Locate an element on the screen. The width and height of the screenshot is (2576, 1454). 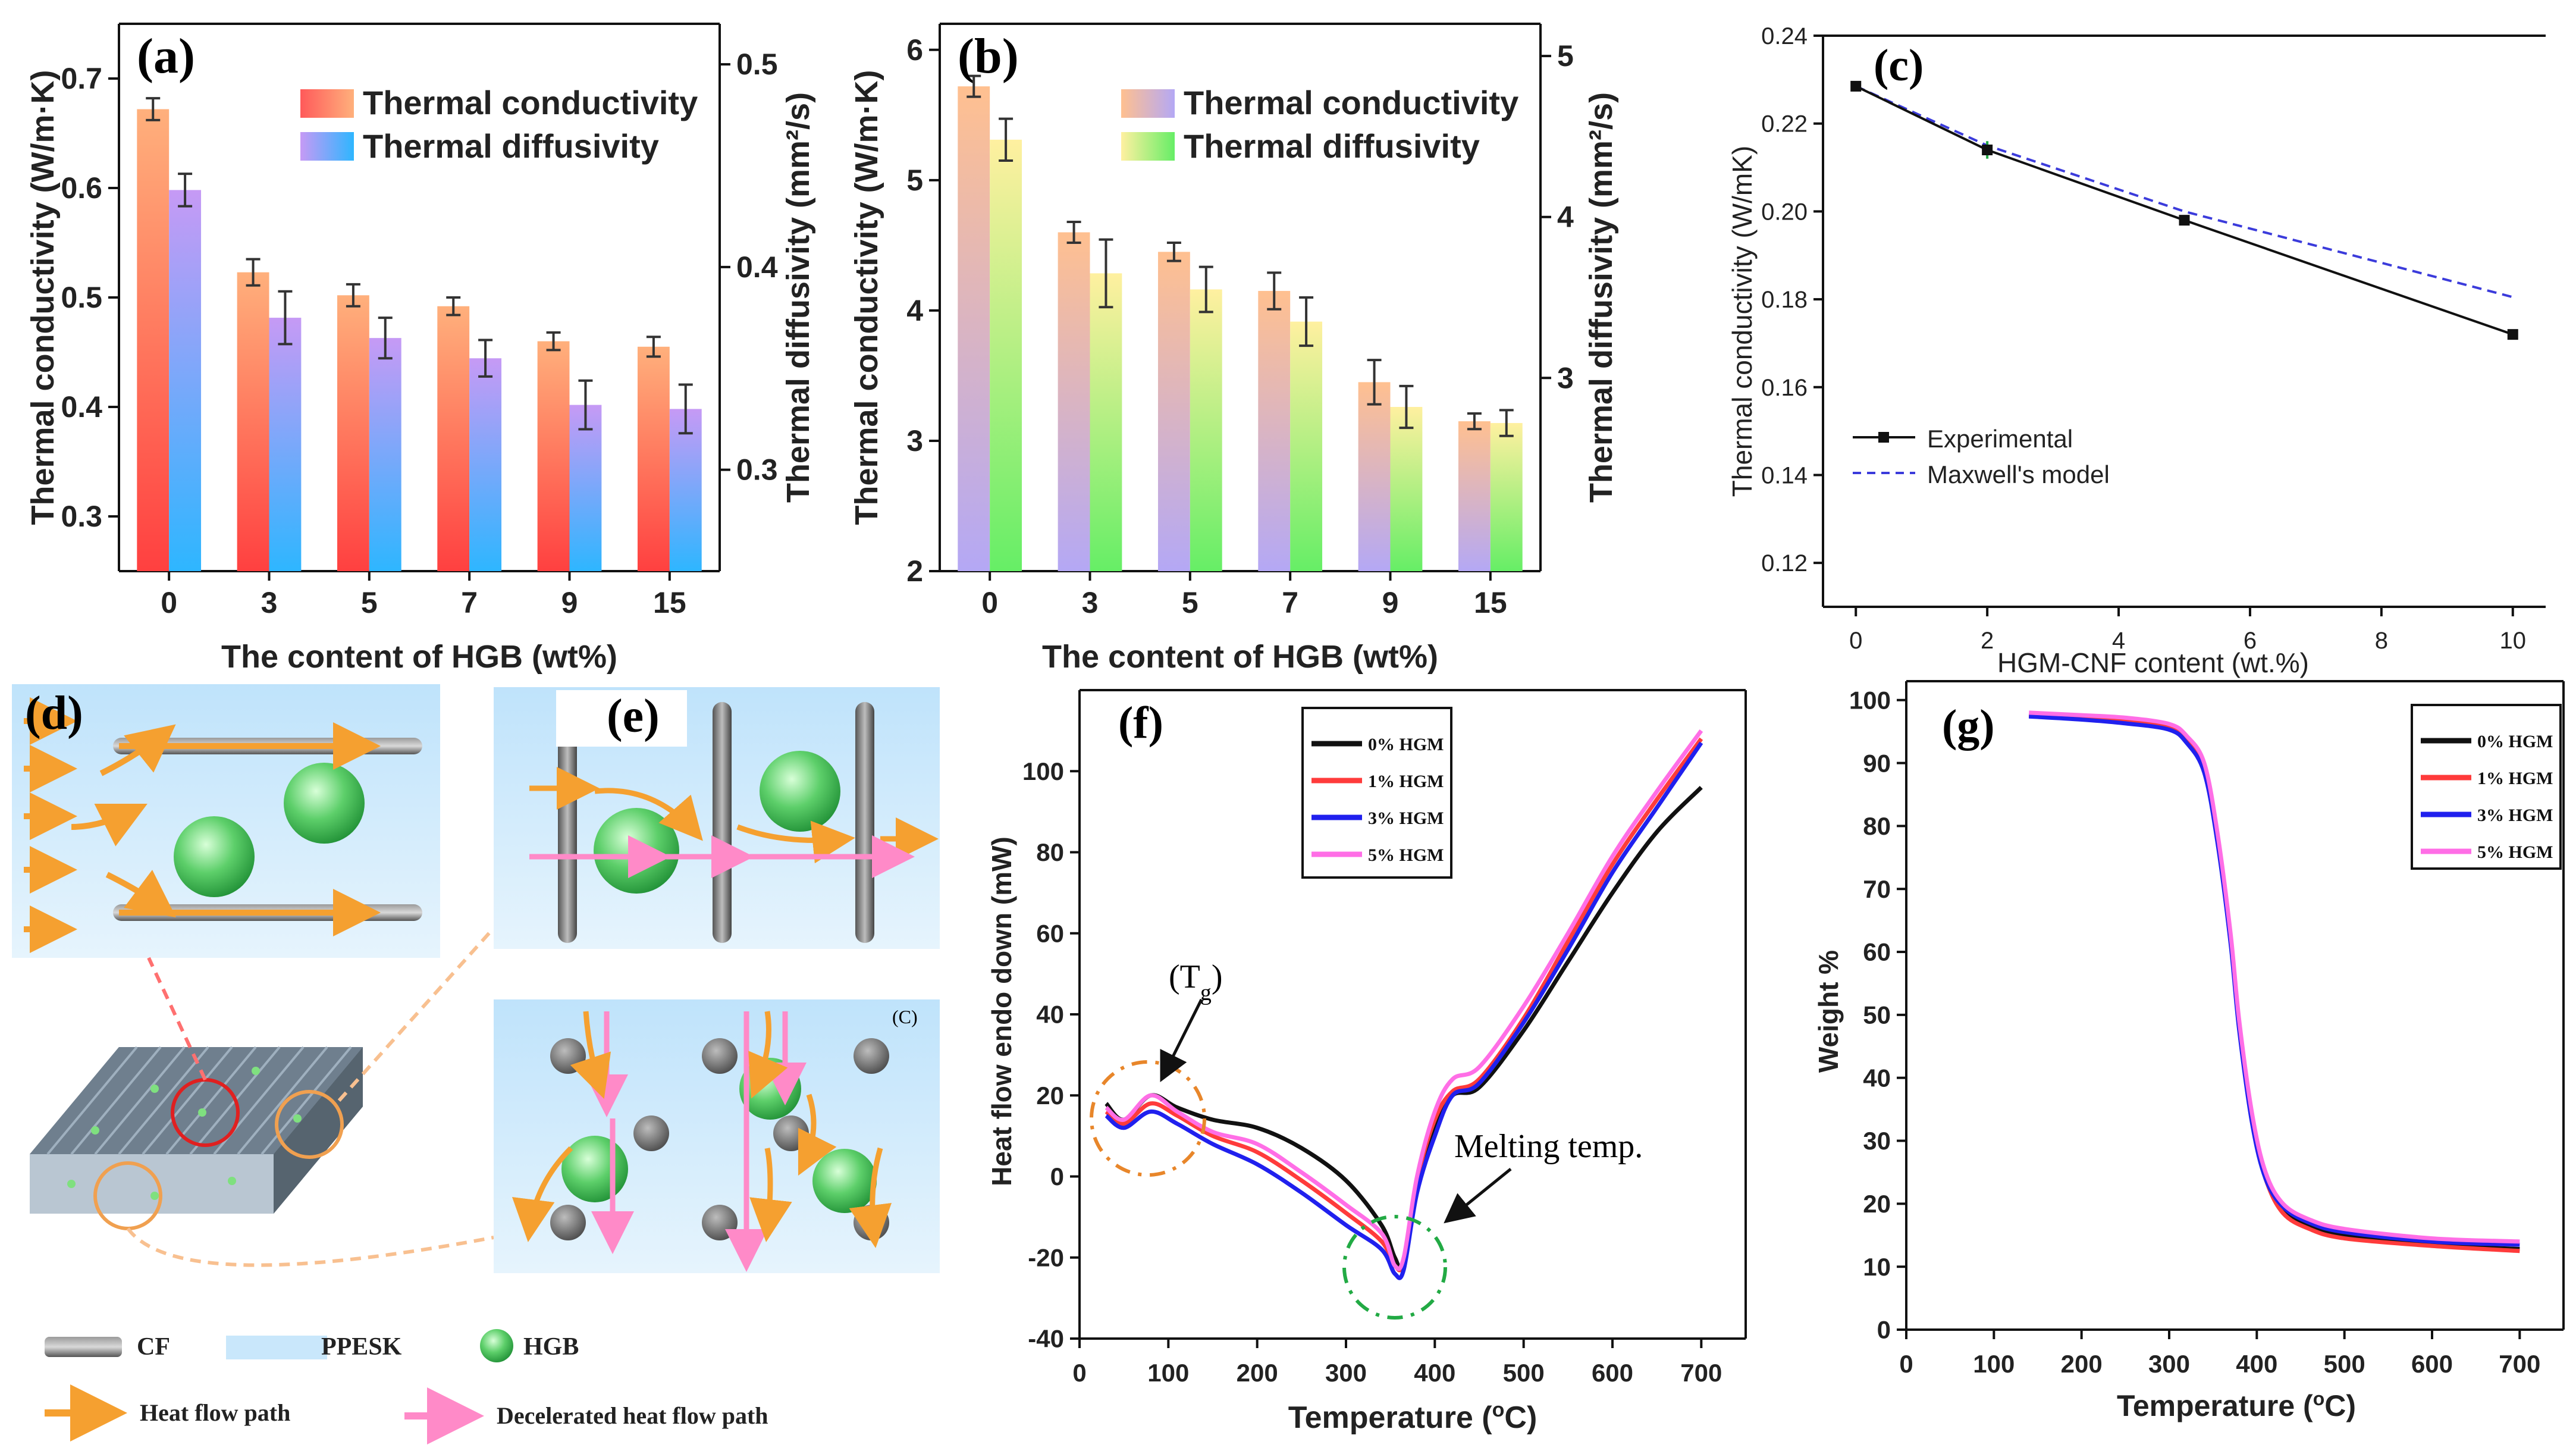
a-xtick-label: 3 is located at coordinates (269, 603).